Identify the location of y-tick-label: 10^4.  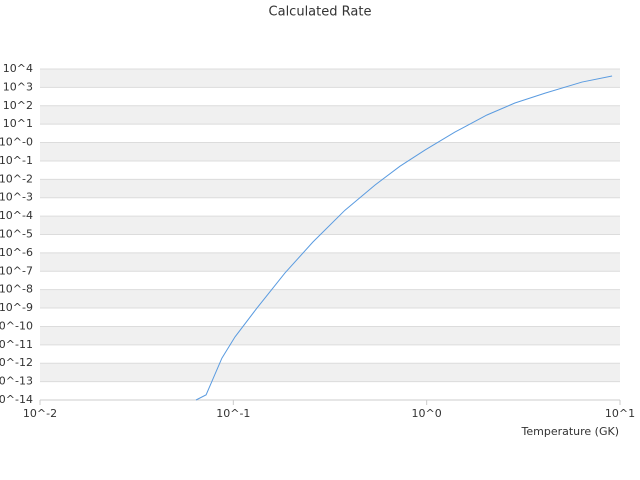
(18, 68).